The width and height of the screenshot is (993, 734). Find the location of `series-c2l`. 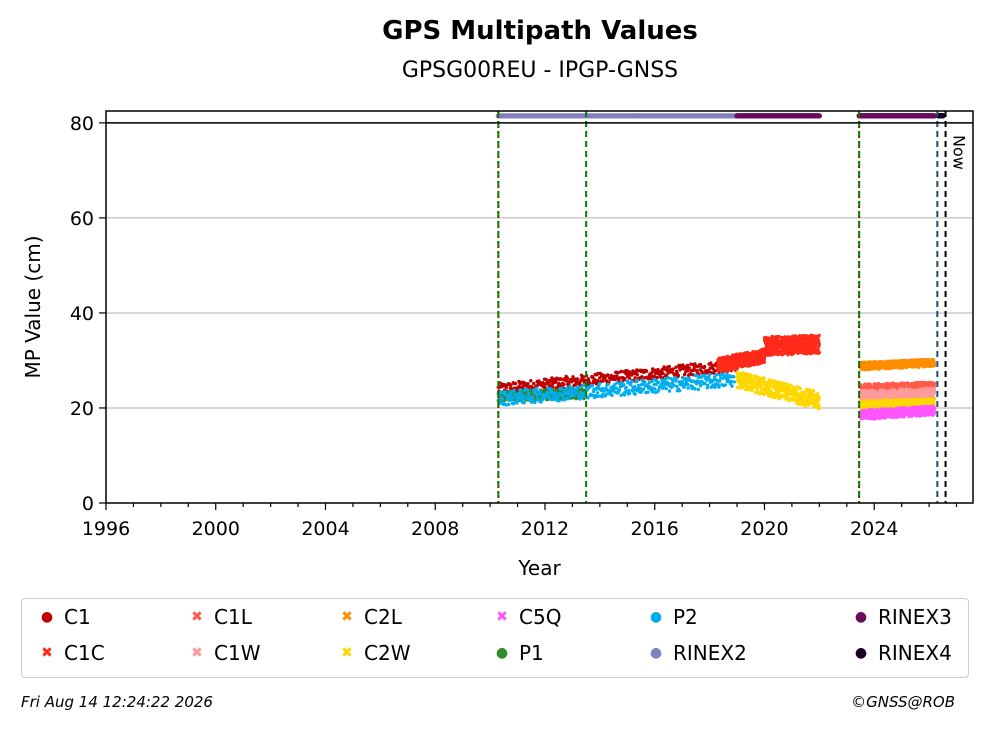

series-c2l is located at coordinates (897, 364).